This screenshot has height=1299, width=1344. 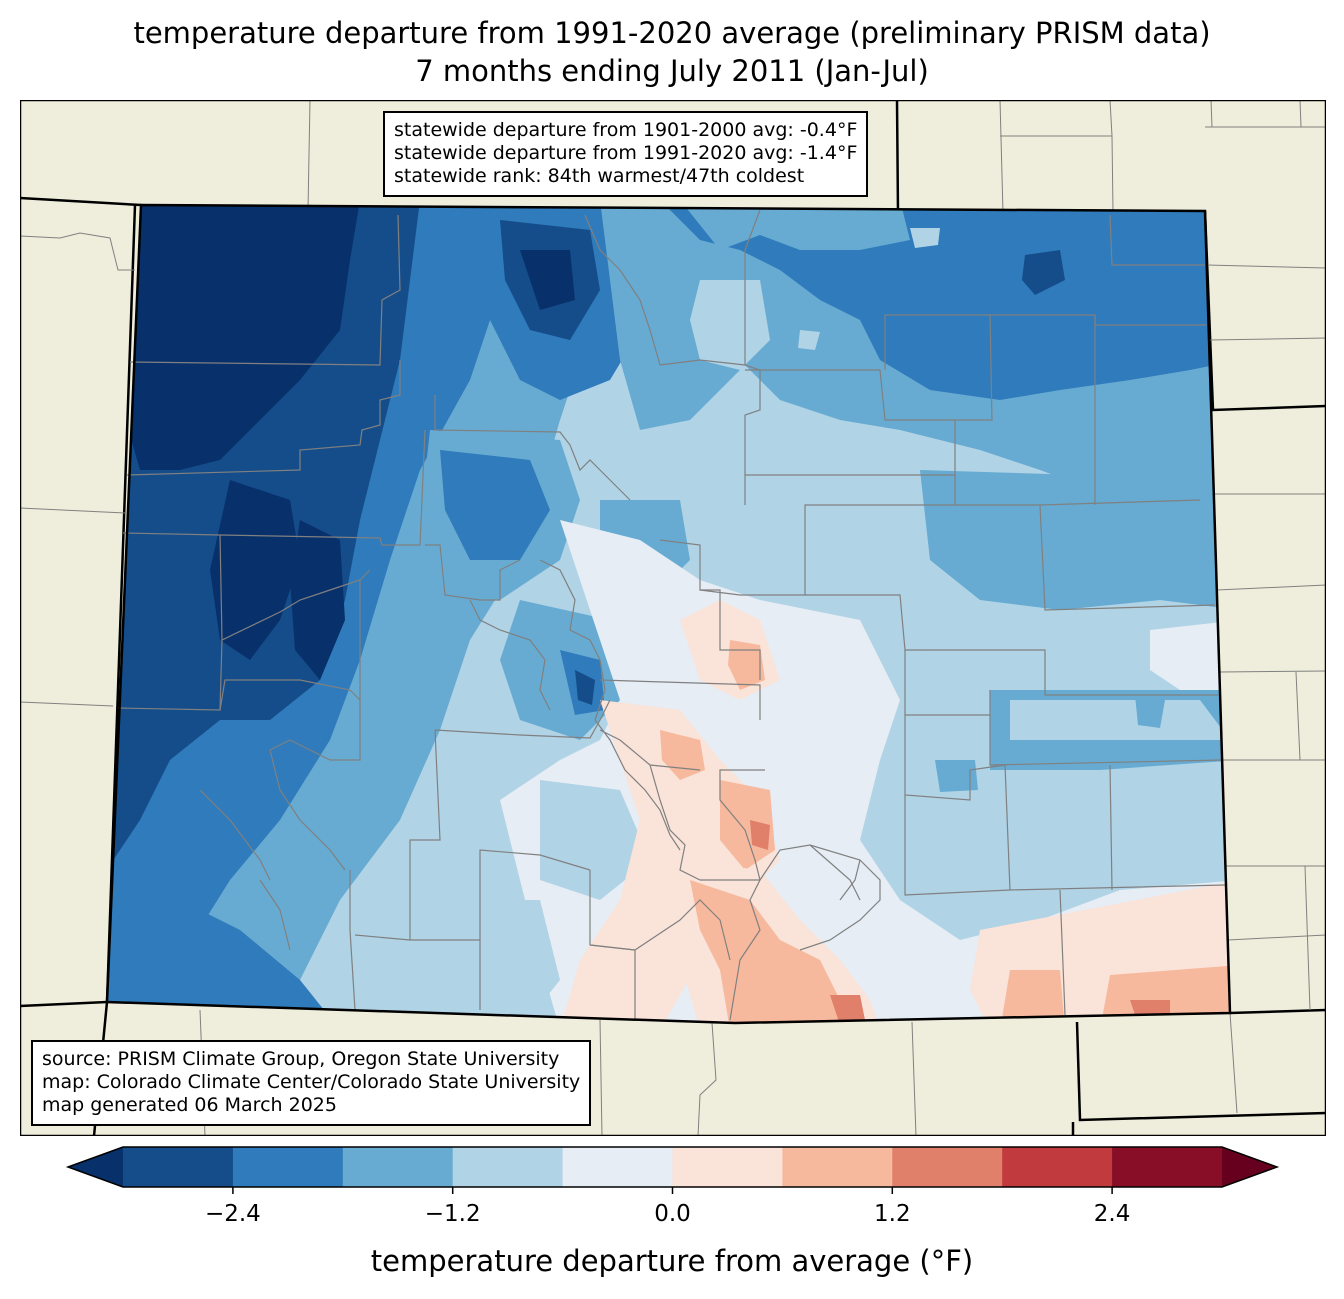 I want to click on colorbar-tick-label: −1.2, so click(x=453, y=1214).